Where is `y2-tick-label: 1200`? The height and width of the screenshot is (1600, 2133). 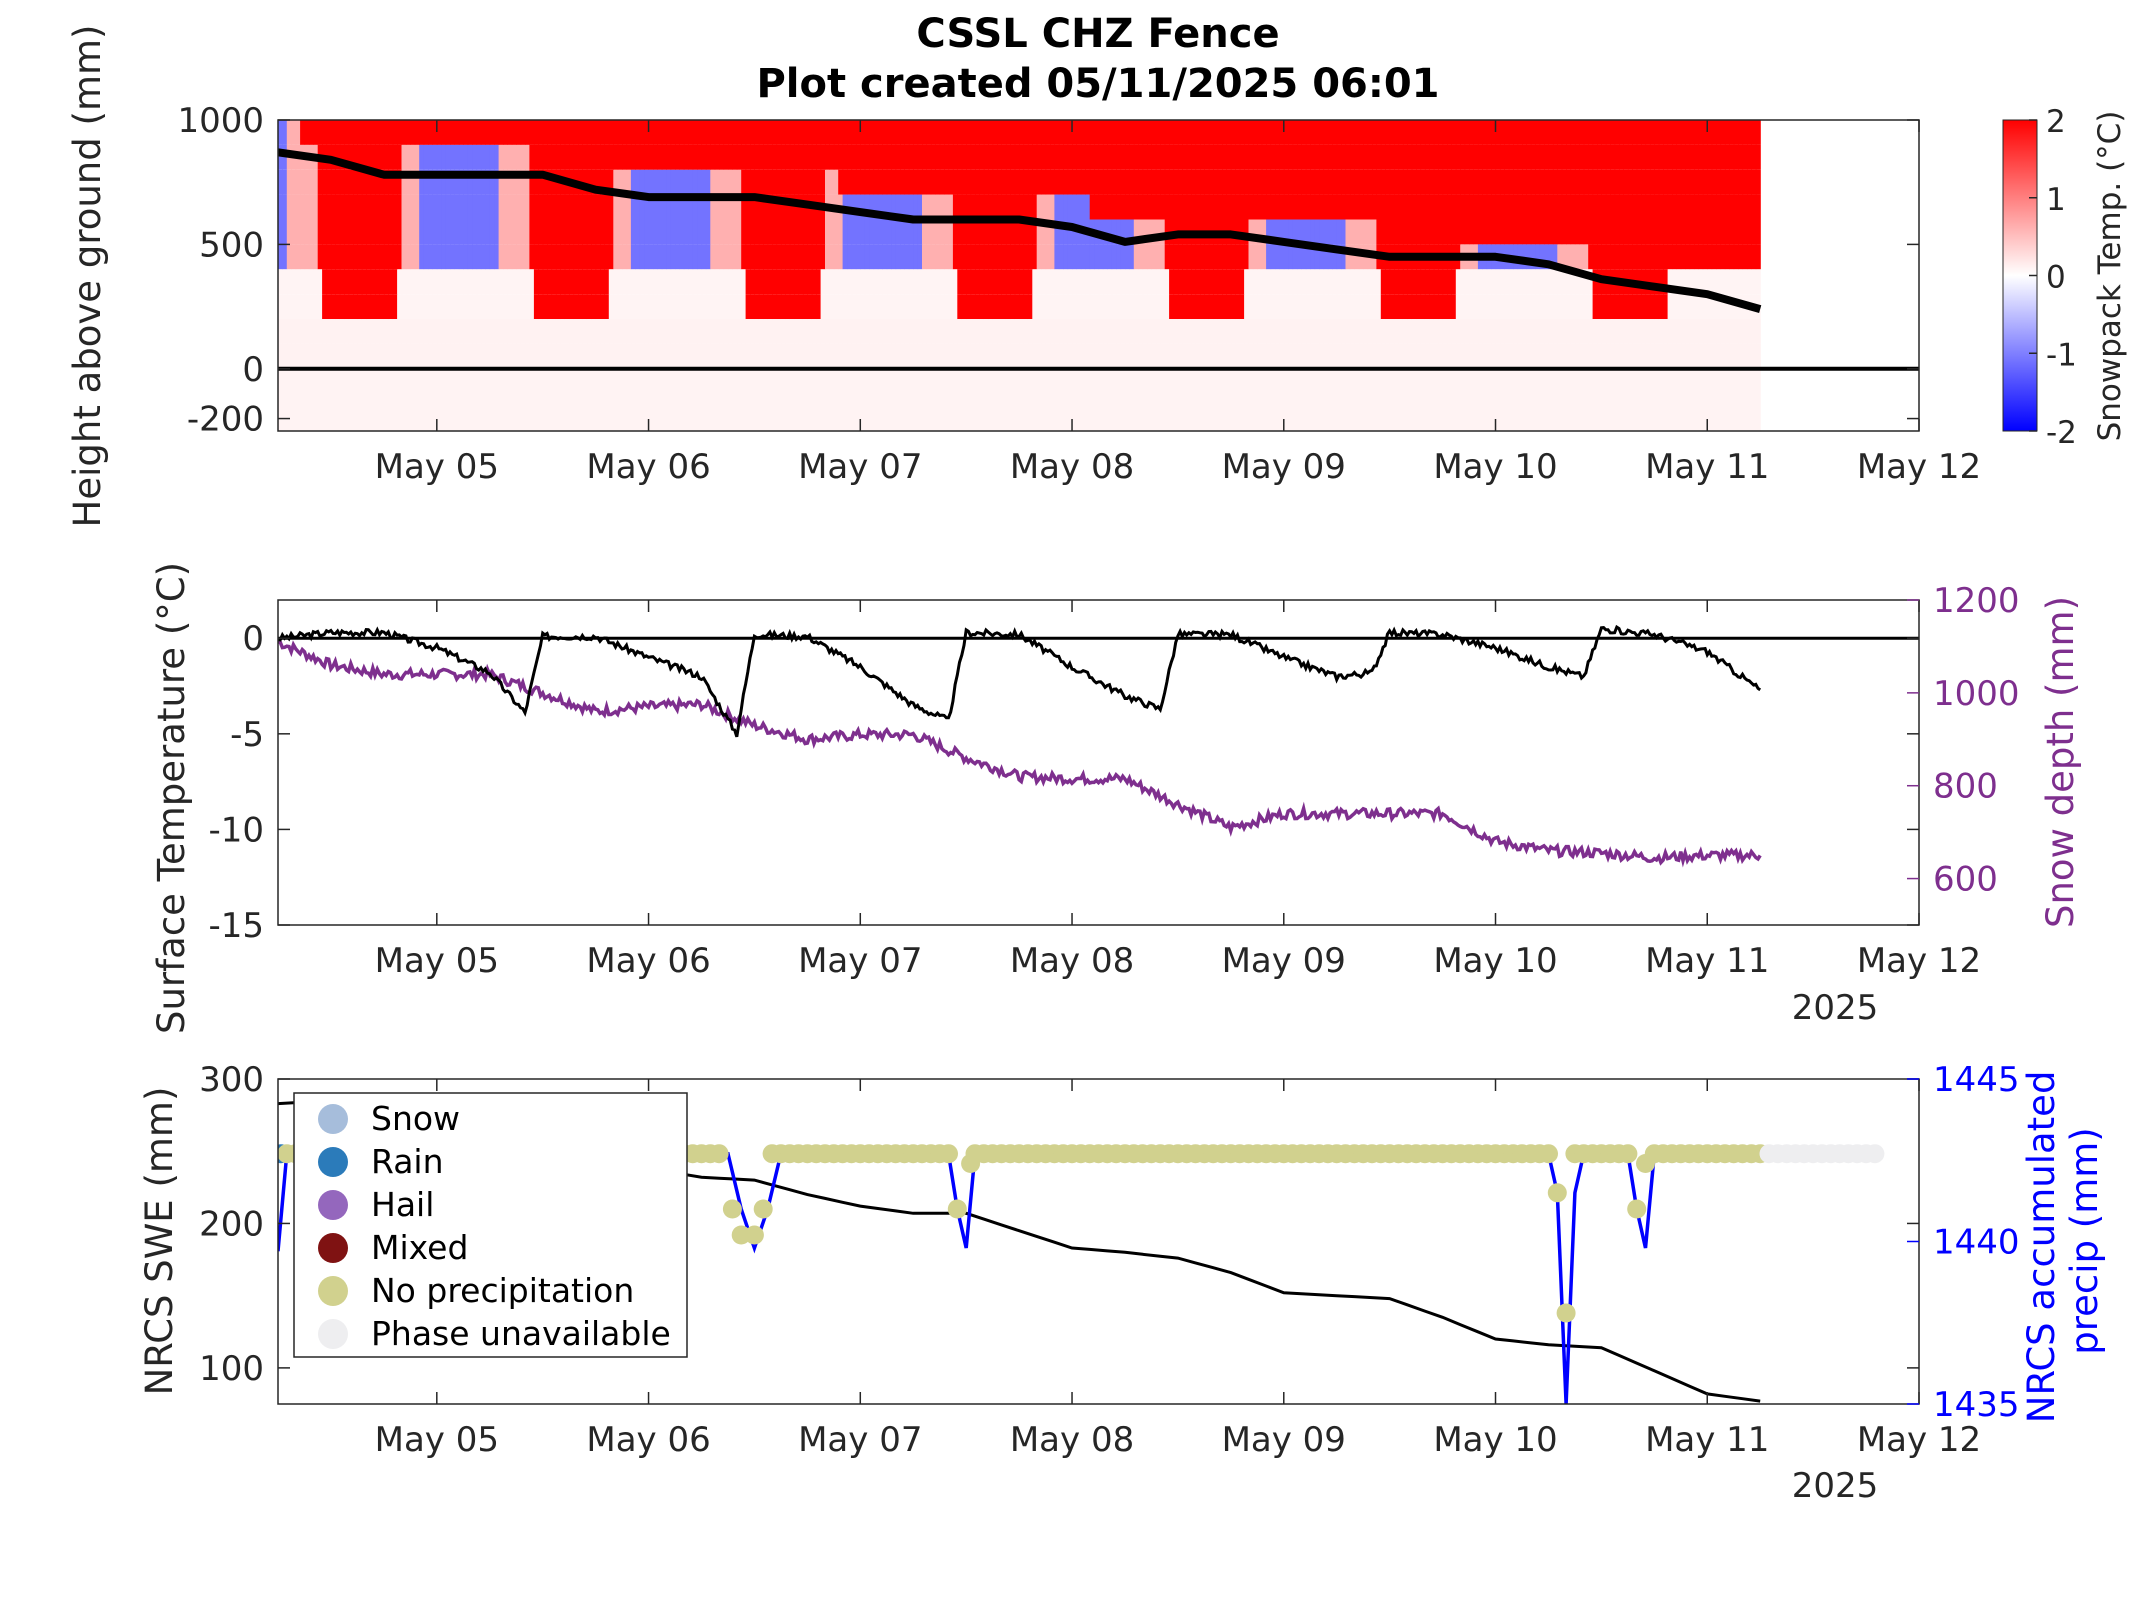 y2-tick-label: 1200 is located at coordinates (1976, 601).